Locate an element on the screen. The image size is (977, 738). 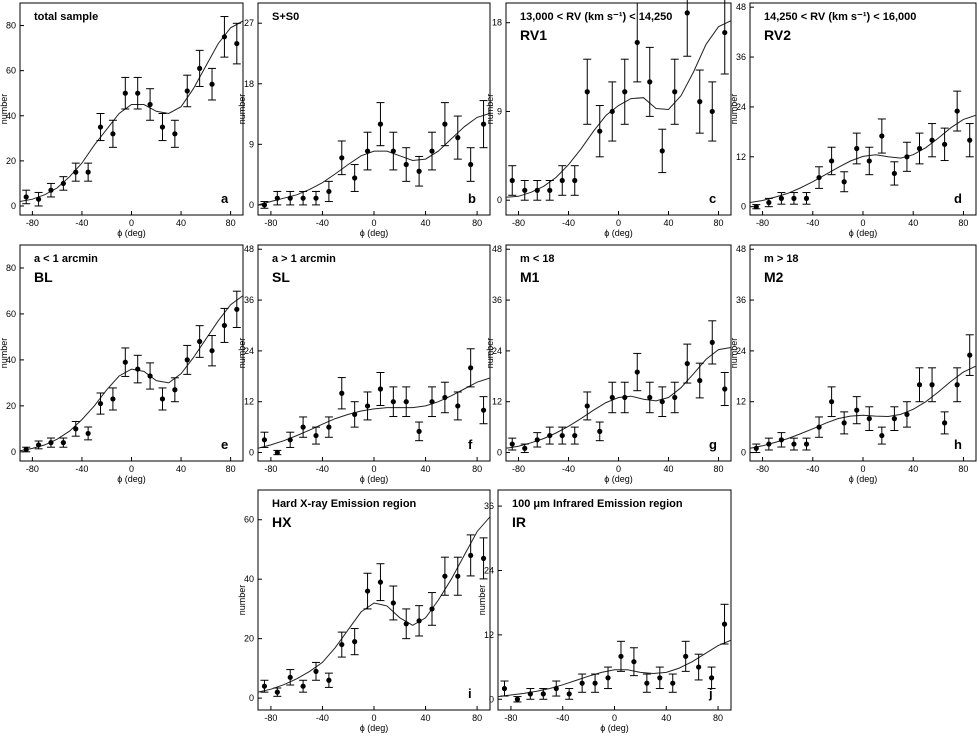
panel-title: 14,250 < RV (km s⁻¹) < 16,000 is located at coordinates (840, 17).